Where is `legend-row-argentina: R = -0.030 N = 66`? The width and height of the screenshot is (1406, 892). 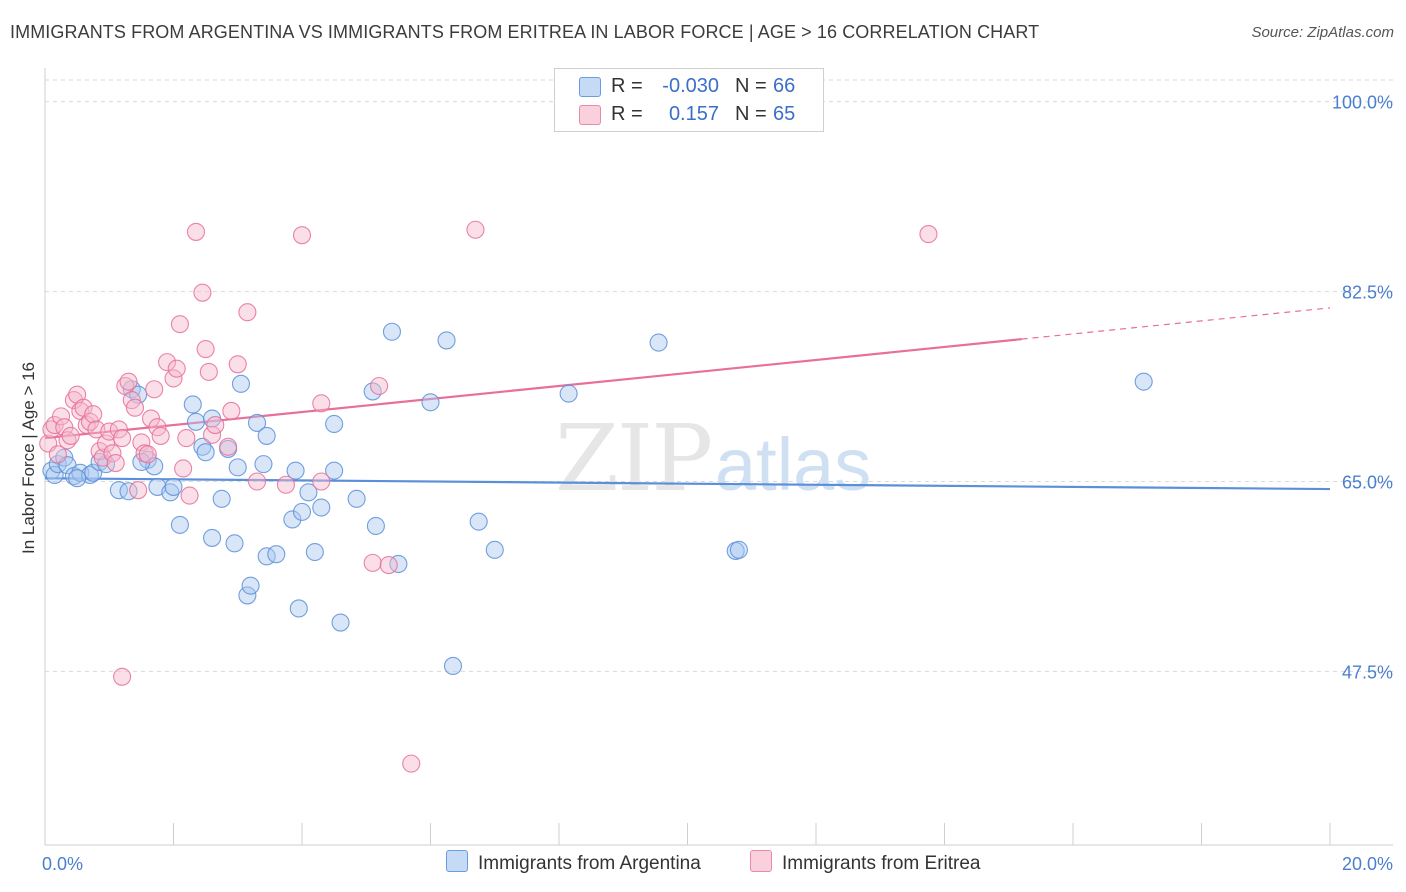
legend-row-argentina: R = -0.030 N = 66 is located at coordinates (689, 87).